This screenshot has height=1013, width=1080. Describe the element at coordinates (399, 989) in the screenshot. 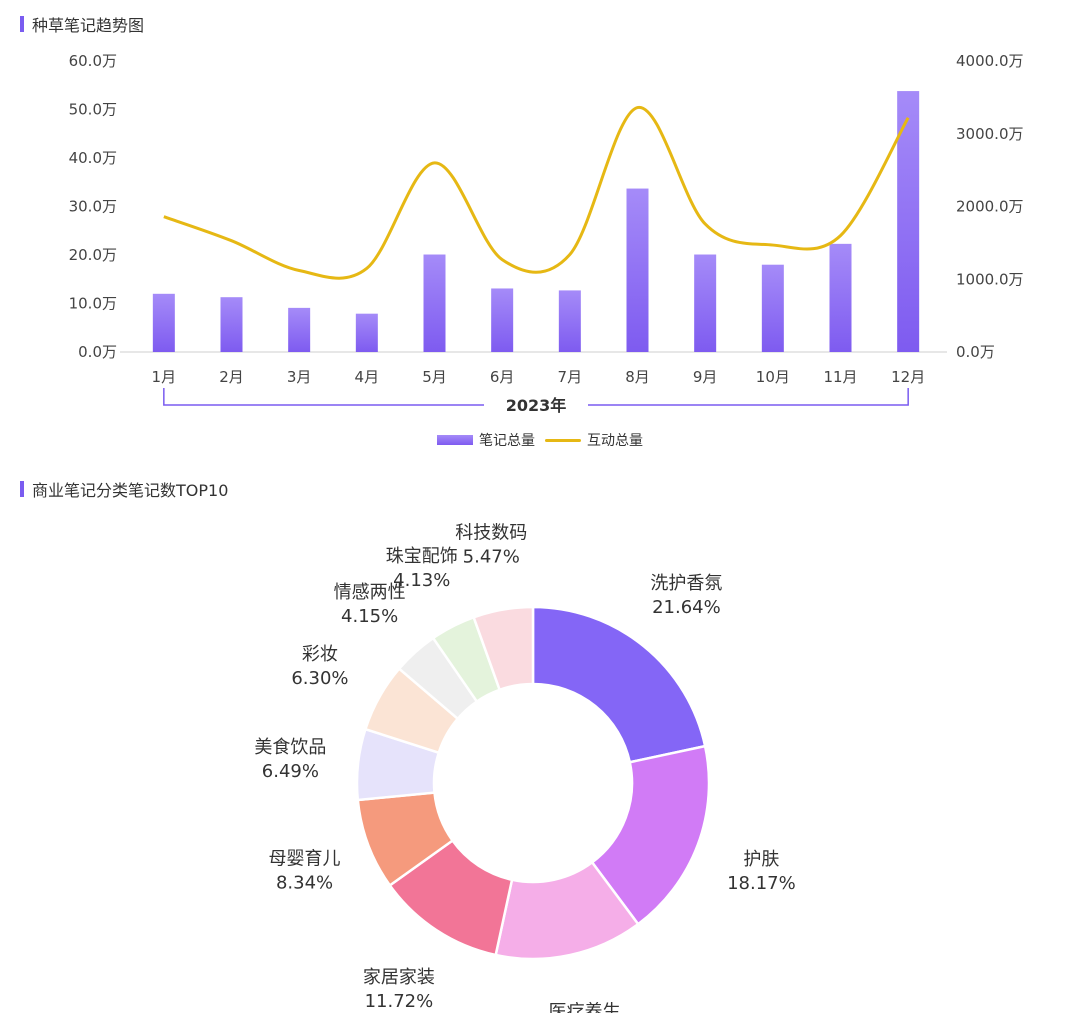

I see `donut-slice-label: 家居家装 11.72%` at that location.